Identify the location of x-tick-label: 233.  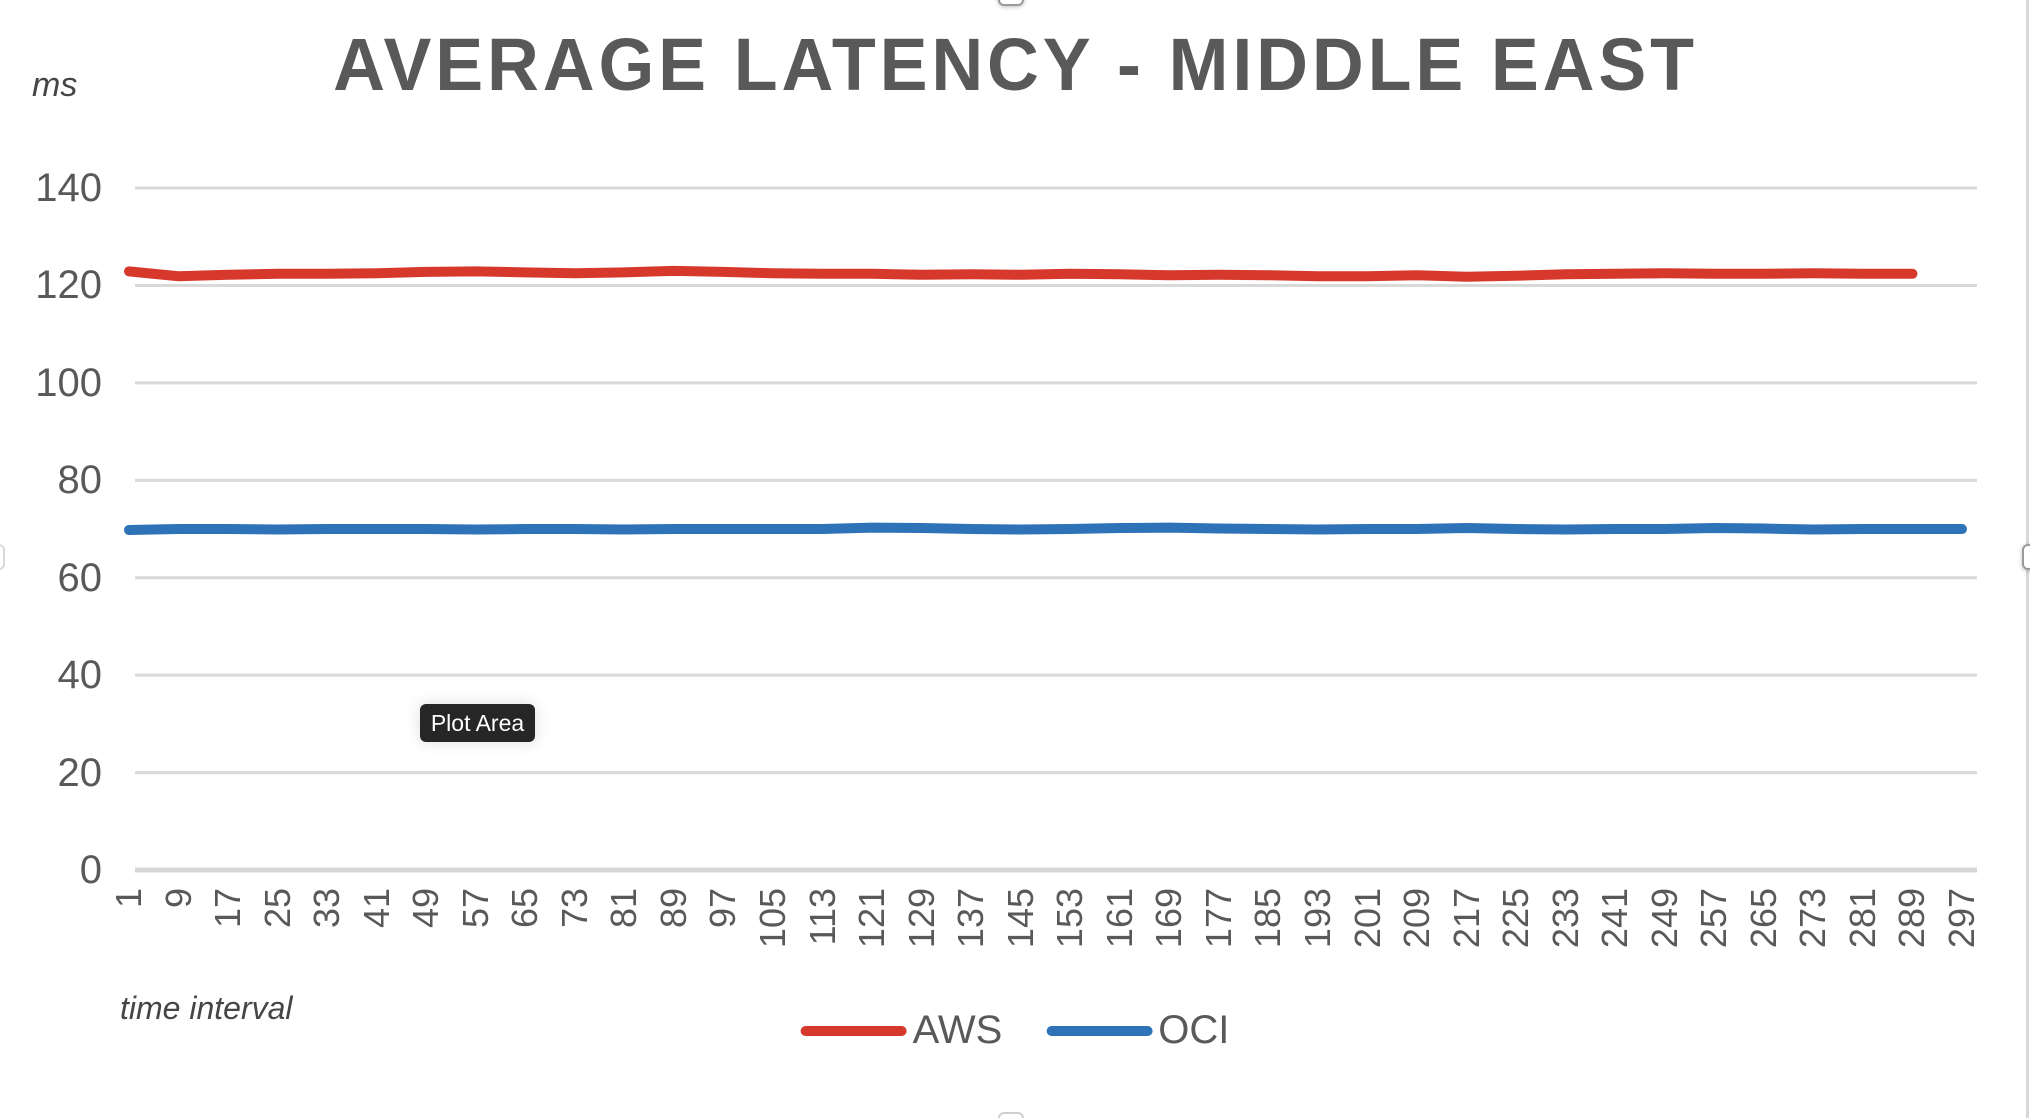
(1565, 918).